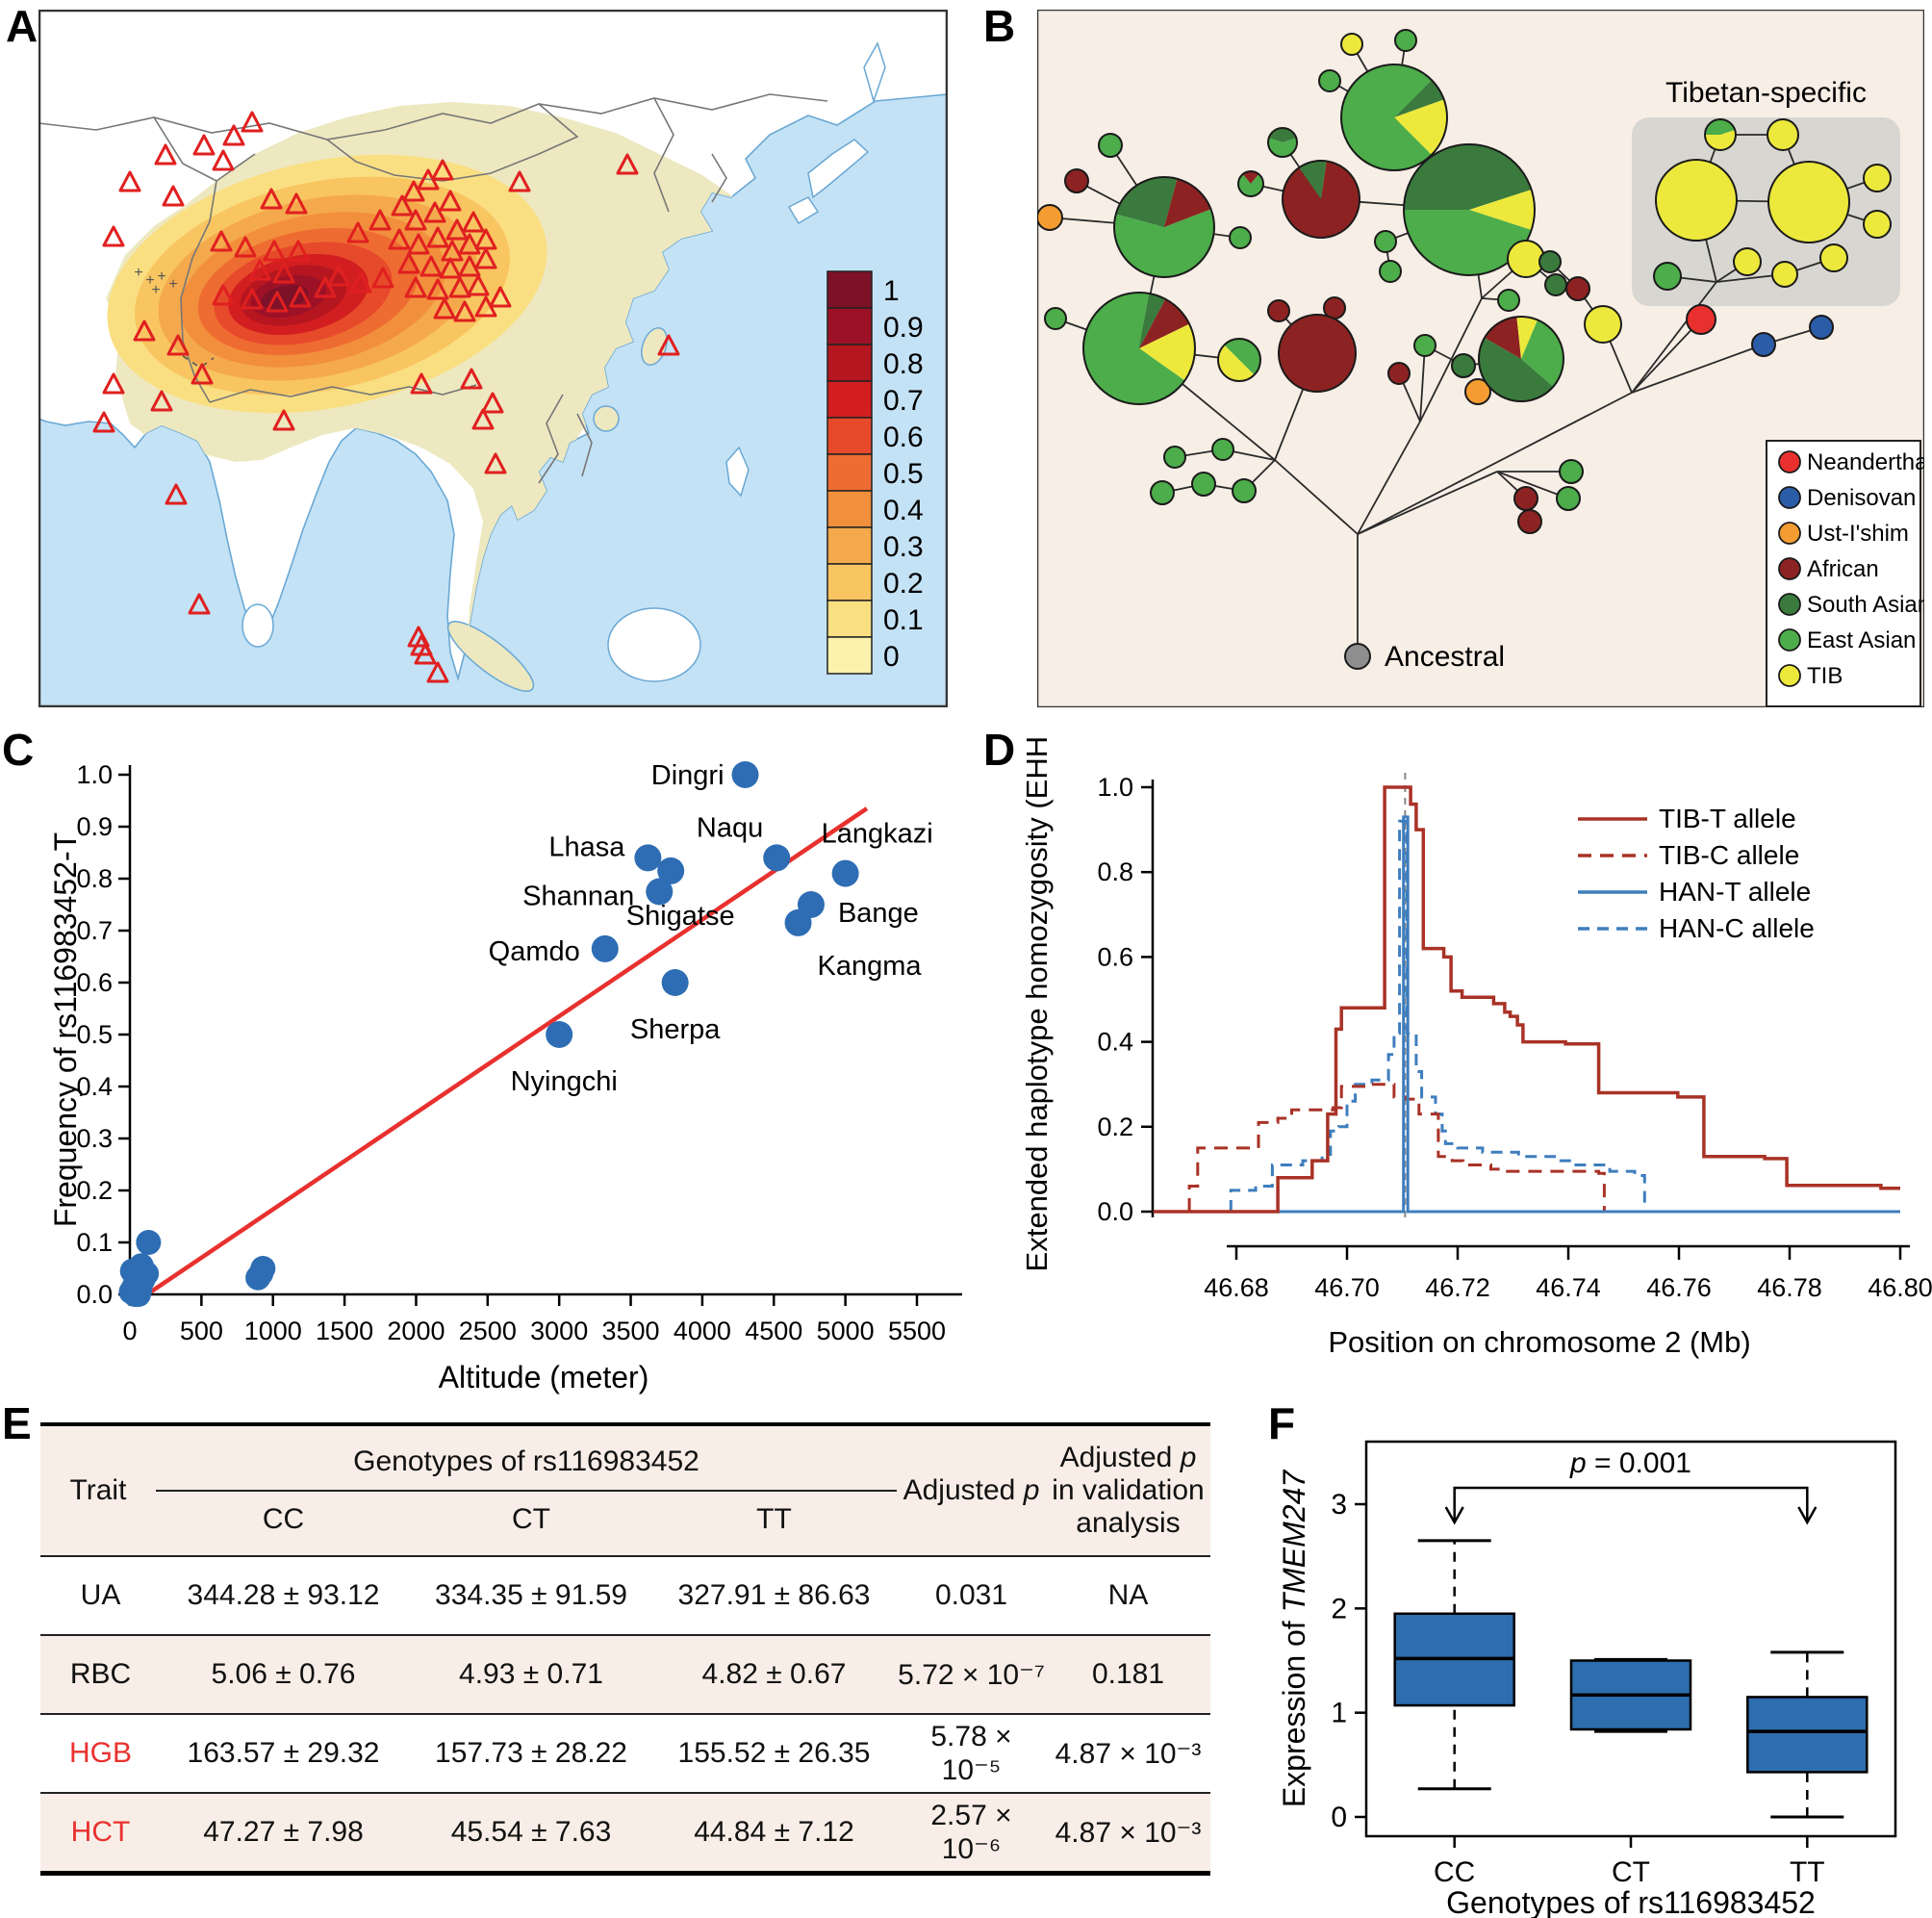 Image resolution: width=1932 pixels, height=1918 pixels. What do you see at coordinates (1900, 1287) in the screenshot?
I see `x-tick-label: 46.80` at bounding box center [1900, 1287].